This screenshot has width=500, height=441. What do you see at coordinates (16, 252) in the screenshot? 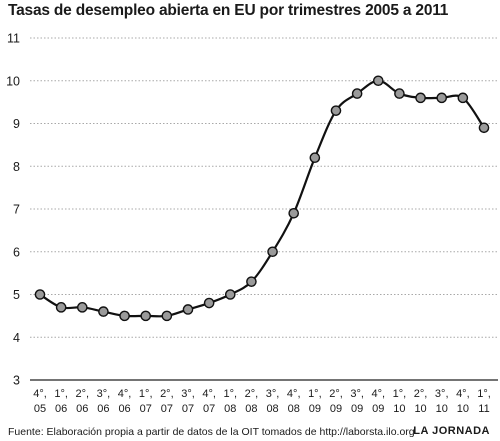
I see `y-tick-label: 6` at bounding box center [16, 252].